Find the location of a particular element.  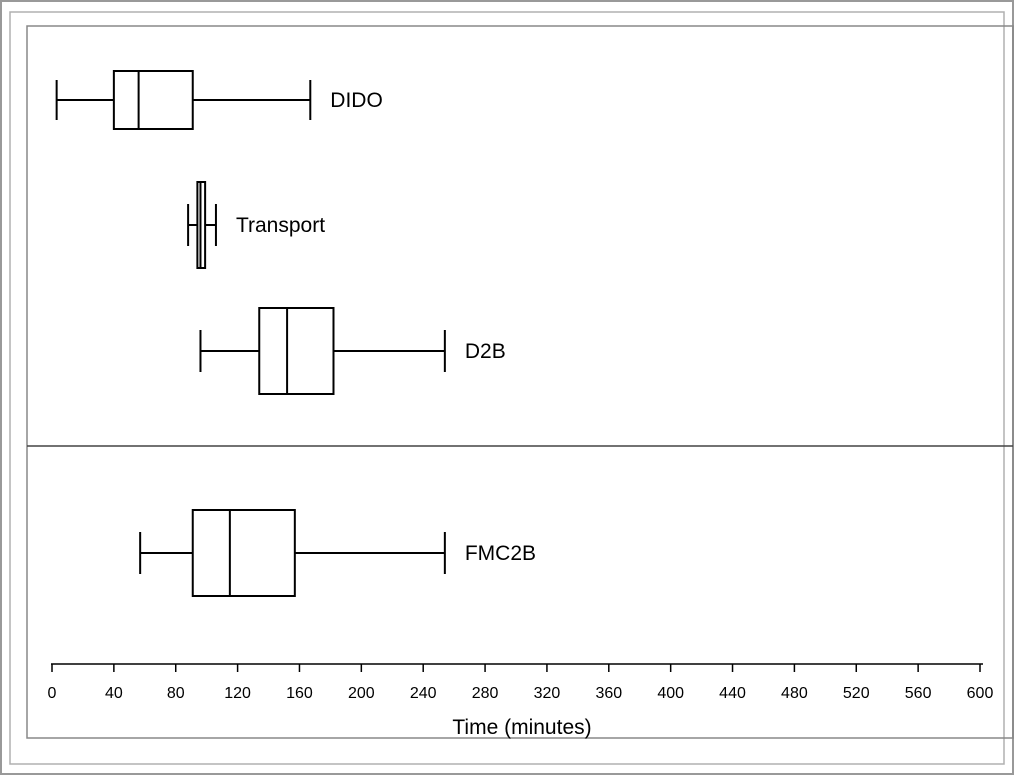

x-tick-label-480: 480 is located at coordinates (794, 693).